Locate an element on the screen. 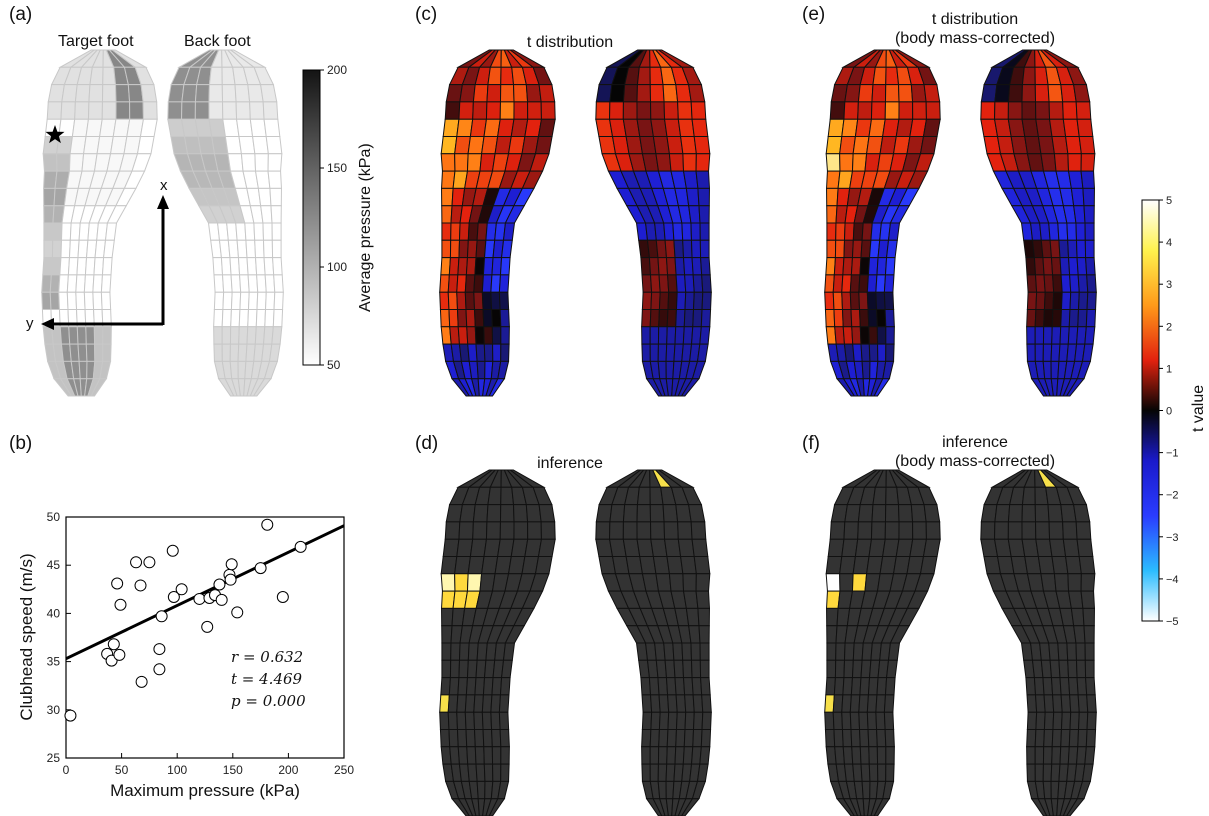 The width and height of the screenshot is (1209, 816). star-marker-icon is located at coordinates (55, 134).